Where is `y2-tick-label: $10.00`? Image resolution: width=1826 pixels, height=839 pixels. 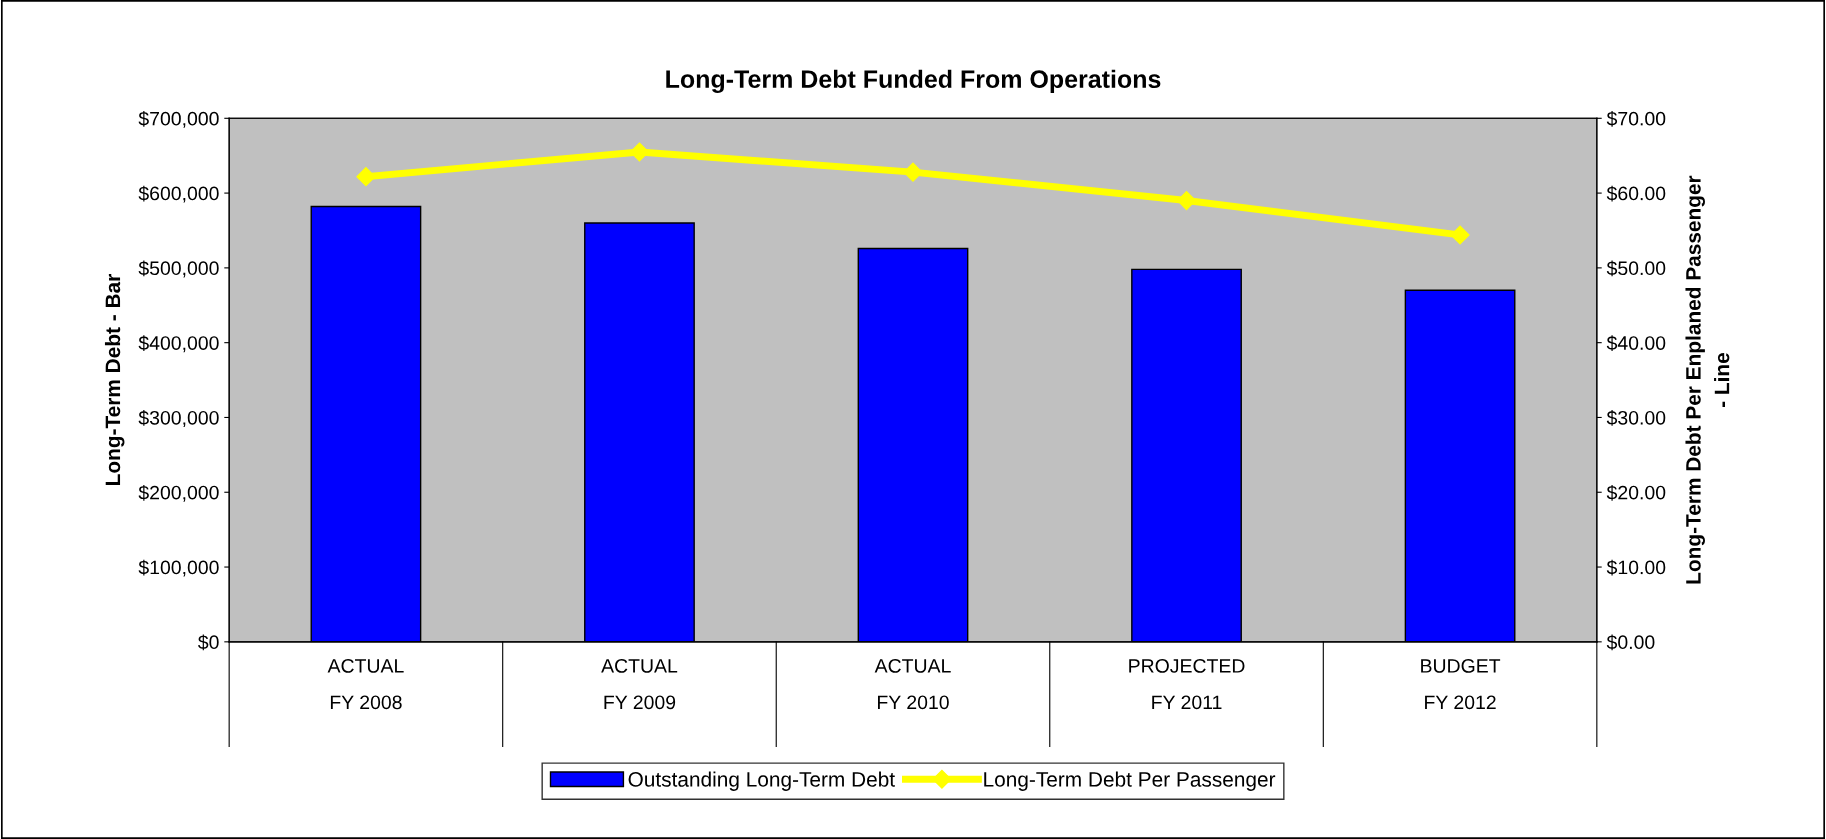
y2-tick-label: $10.00 is located at coordinates (1636, 567).